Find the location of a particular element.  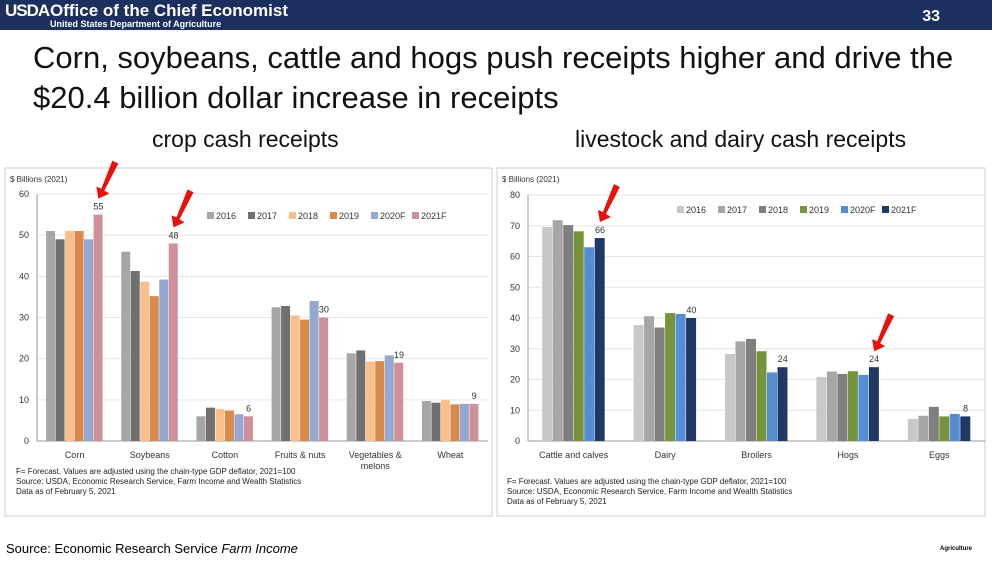

office-name: Office of the Chief Economist is located at coordinates (169, 10).